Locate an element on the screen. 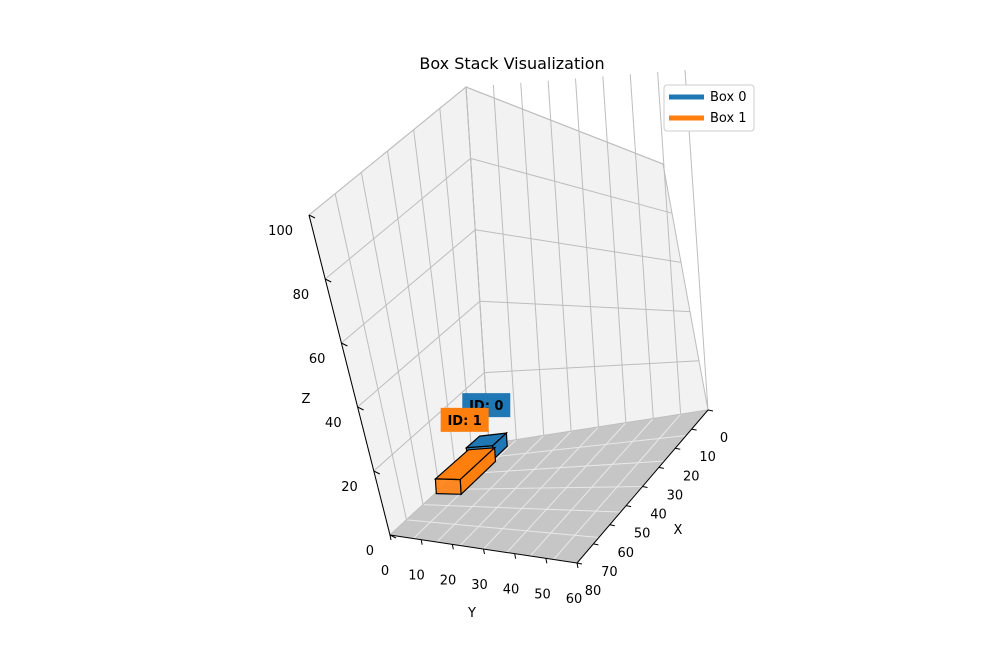  z-tick-label: 20 is located at coordinates (349, 487).